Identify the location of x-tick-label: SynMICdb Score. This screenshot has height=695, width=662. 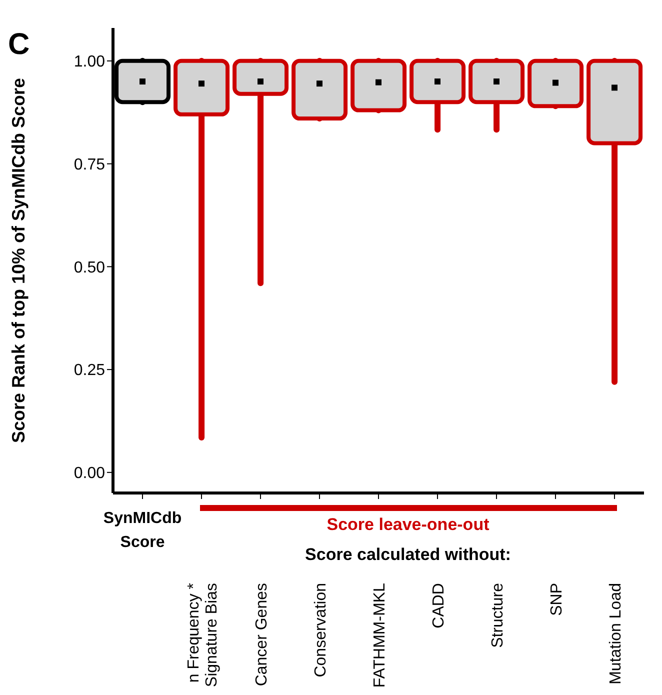
(142, 530).